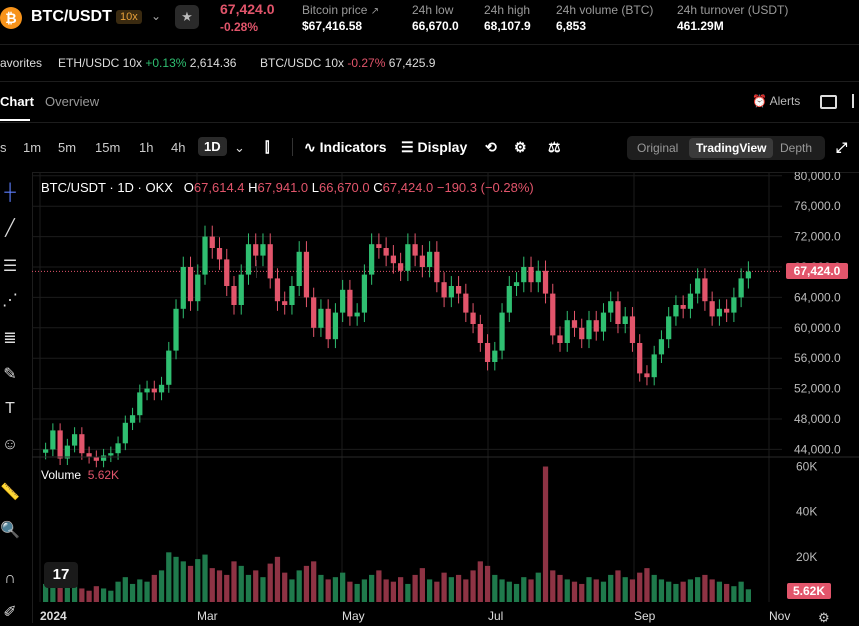 The image size is (859, 626). Describe the element at coordinates (731, 148) in the screenshot. I see `view-tradingview: TradingView` at that location.